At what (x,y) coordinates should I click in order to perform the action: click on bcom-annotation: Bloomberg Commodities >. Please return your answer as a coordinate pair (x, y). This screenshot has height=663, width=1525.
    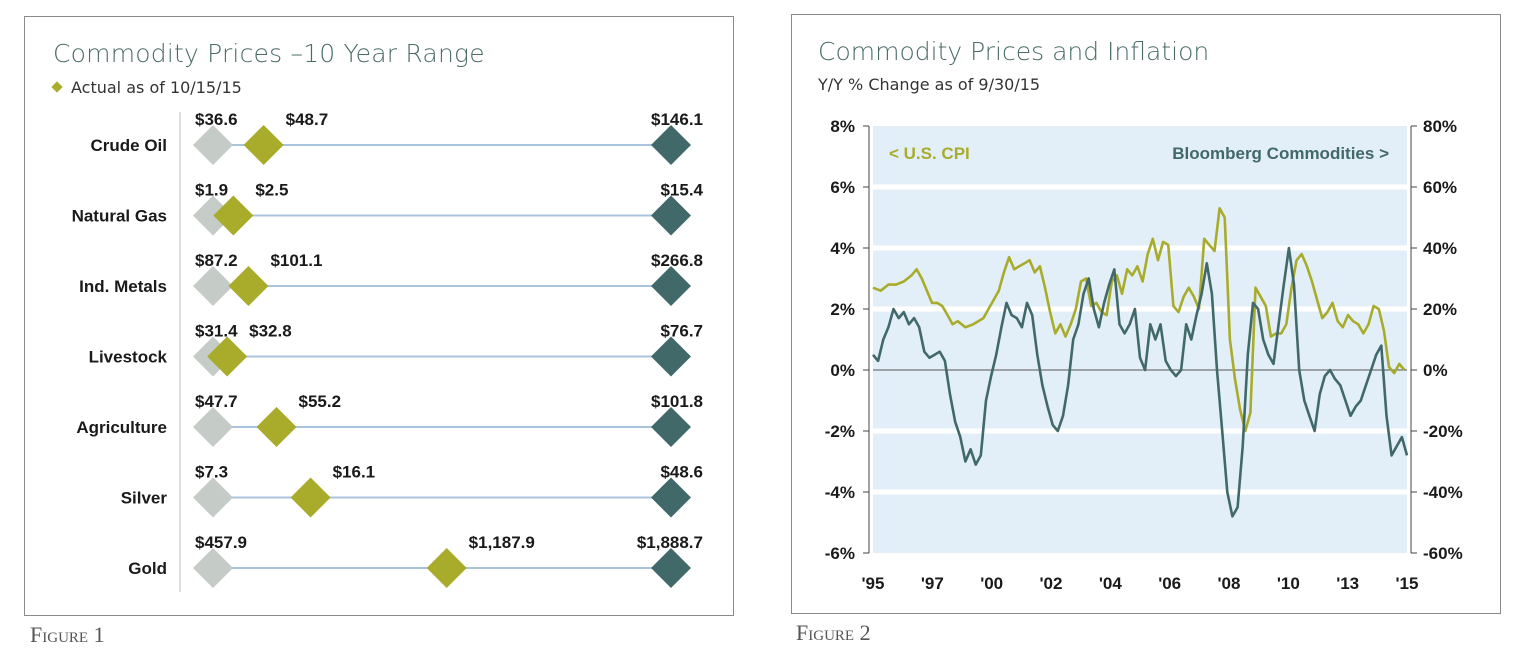
    Looking at the image, I should click on (1280, 153).